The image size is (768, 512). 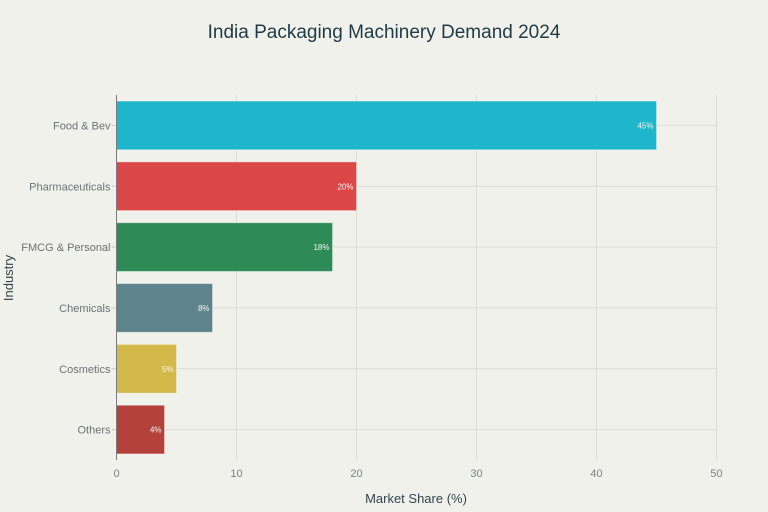 I want to click on bar-fmcg-personal, so click(x=224, y=247).